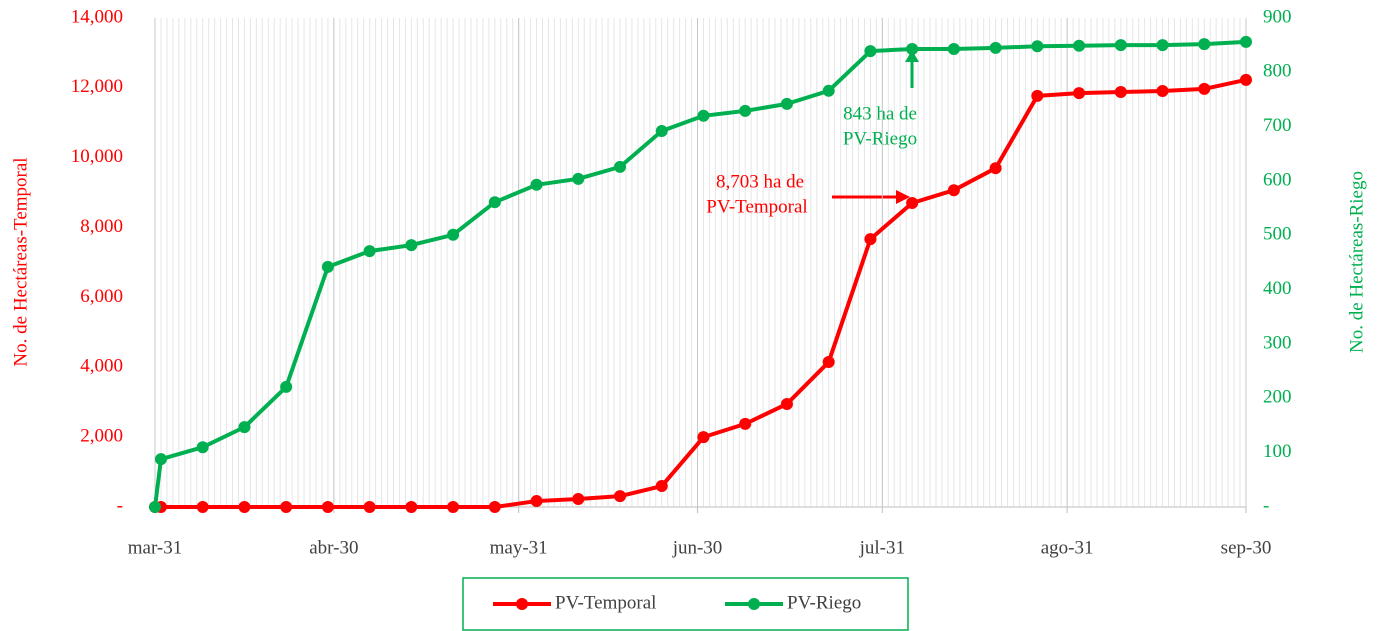 The height and width of the screenshot is (631, 1379). What do you see at coordinates (1277, 179) in the screenshot?
I see `y2-tick-label: 600` at bounding box center [1277, 179].